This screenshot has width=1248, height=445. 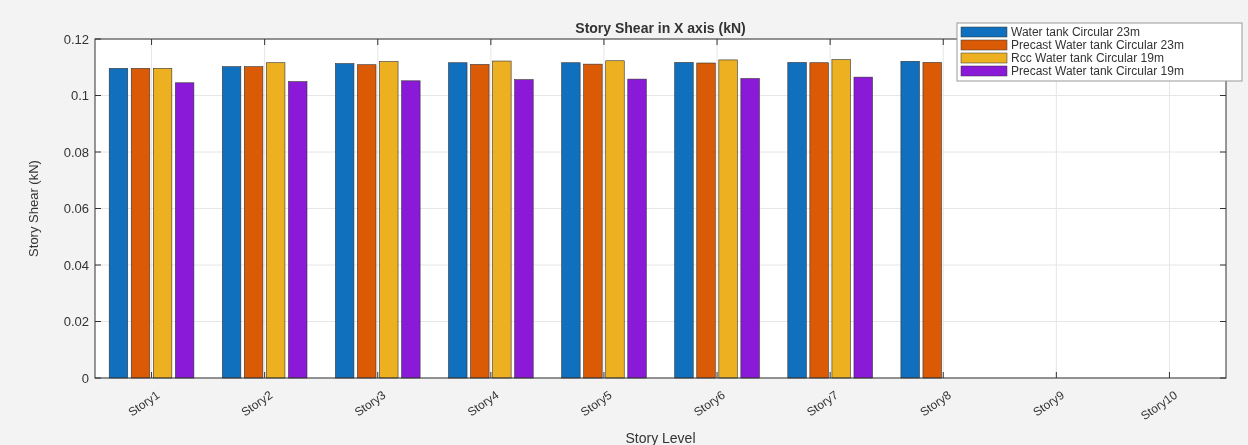 I want to click on y-tick-label: 0.06, so click(x=76, y=209).